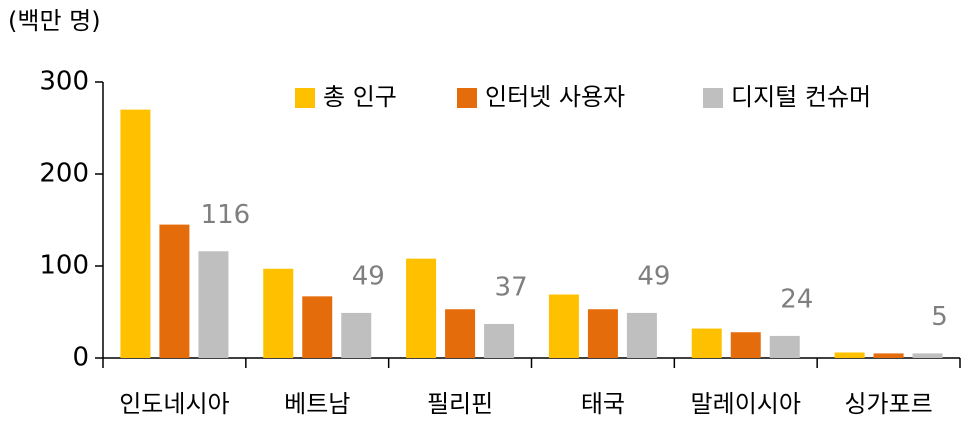  What do you see at coordinates (64, 82) in the screenshot?
I see `y-tick-label: 300` at bounding box center [64, 82].